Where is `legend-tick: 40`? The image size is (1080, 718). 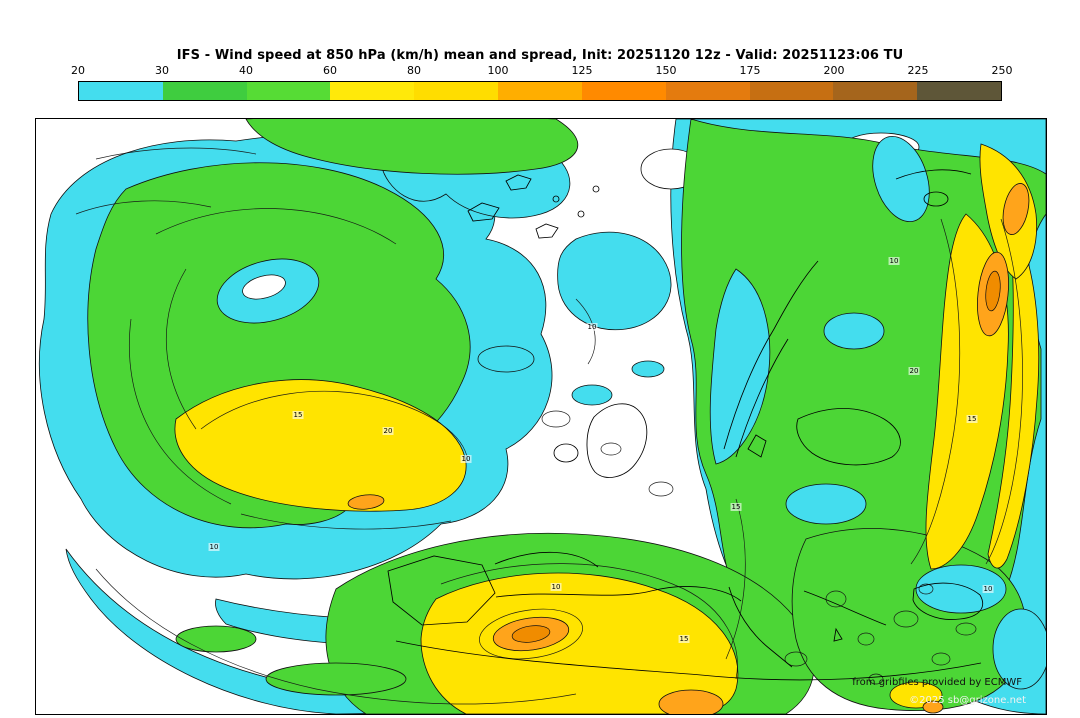
legend-tick: 40 is located at coordinates (246, 70).